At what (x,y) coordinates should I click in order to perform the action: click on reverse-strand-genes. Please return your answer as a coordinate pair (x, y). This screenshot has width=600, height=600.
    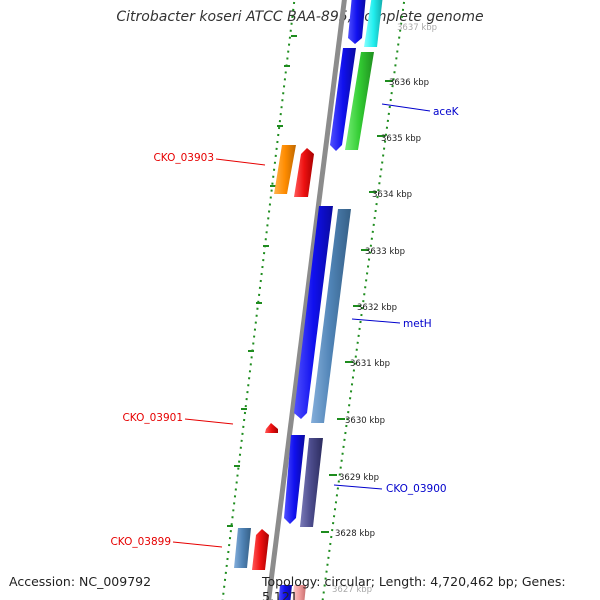
    Looking at the image, I should click on (274, 357).